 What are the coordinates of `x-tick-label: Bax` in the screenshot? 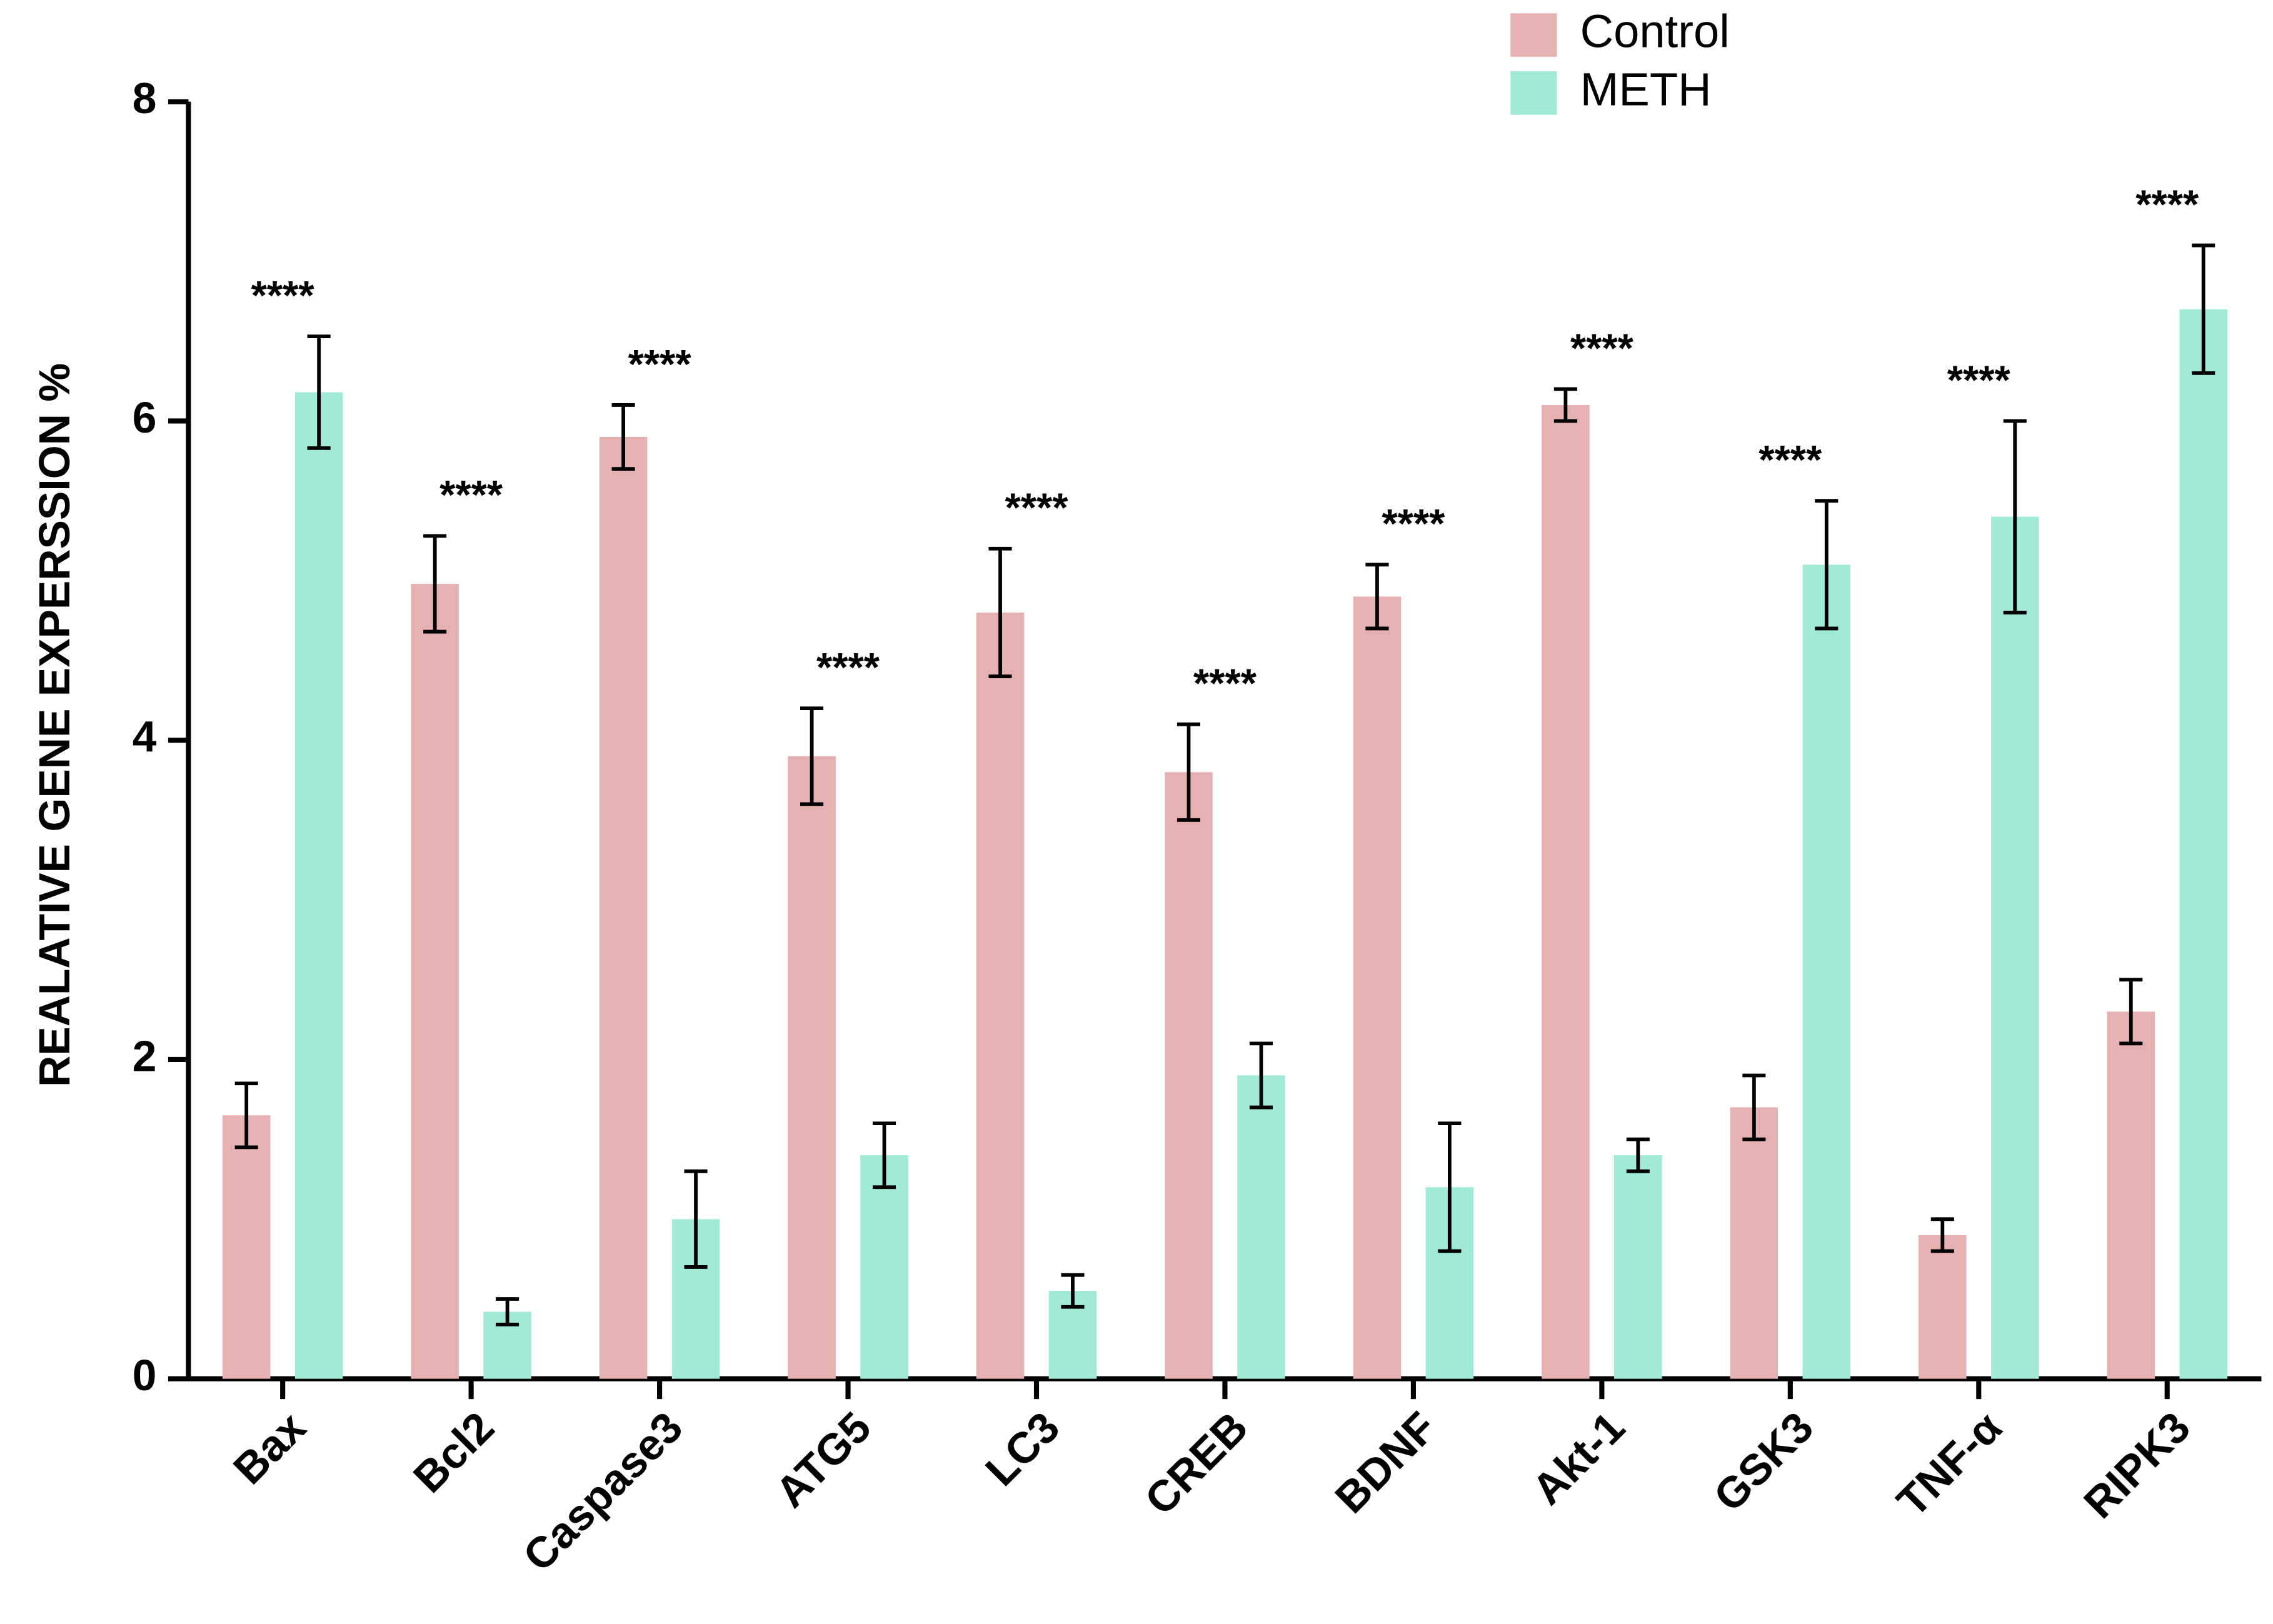 It's located at (269, 1447).